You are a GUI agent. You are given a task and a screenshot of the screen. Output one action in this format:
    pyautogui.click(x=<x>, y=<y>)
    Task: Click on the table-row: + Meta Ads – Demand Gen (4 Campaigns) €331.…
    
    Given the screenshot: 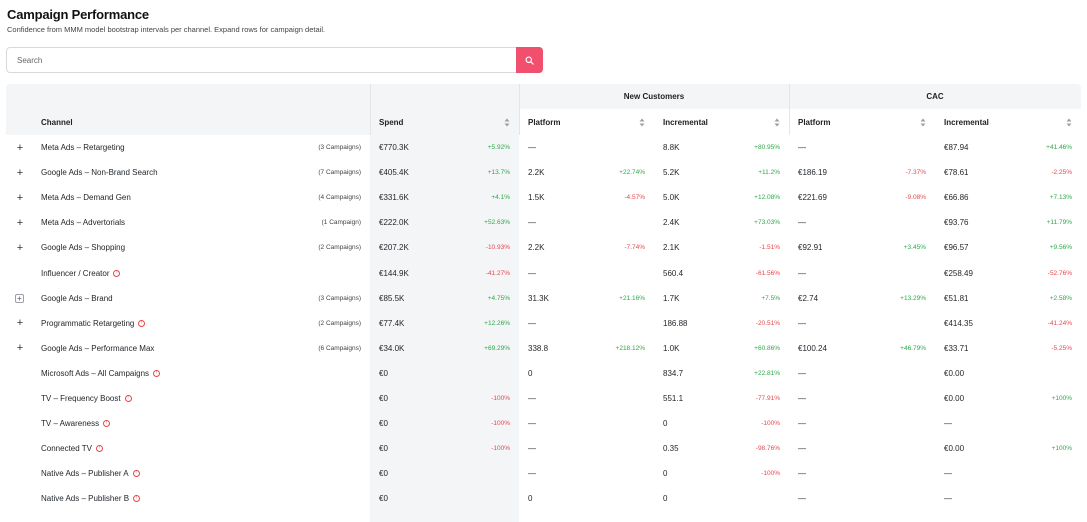 What is the action you would take?
    pyautogui.click(x=543, y=197)
    